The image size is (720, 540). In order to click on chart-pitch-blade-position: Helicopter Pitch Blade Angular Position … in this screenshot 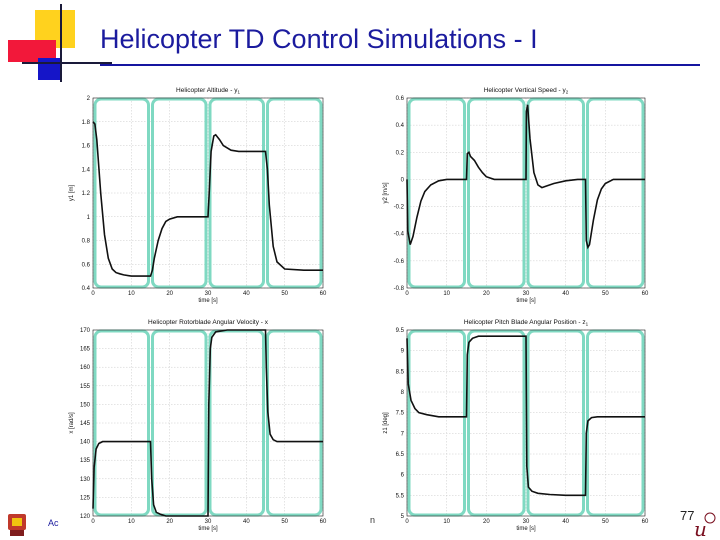, I will do `click(516, 425)`.